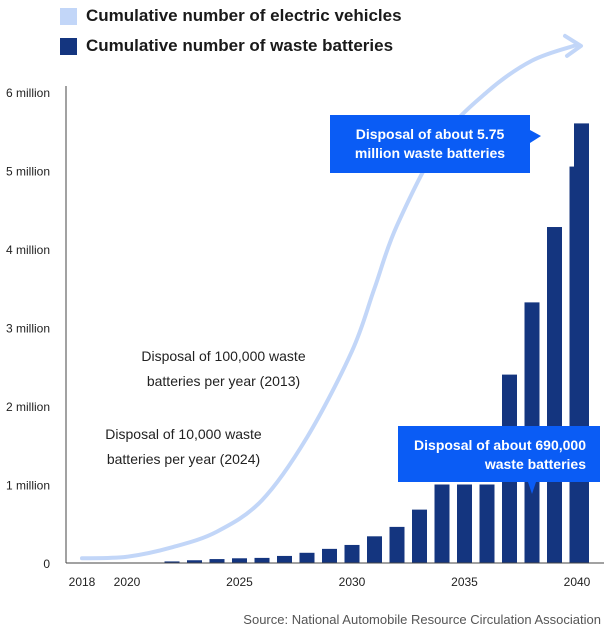  Describe the element at coordinates (28, 172) in the screenshot. I see `y-tick-label: 5 million` at that location.